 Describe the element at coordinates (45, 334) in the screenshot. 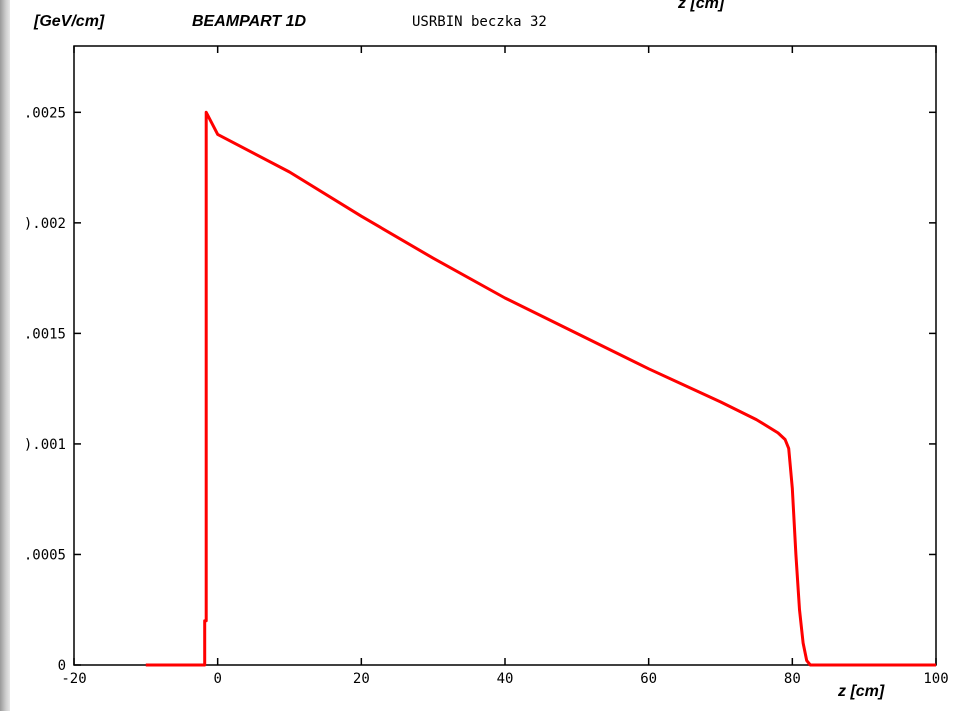

I see `y-tick-label: .0015` at that location.